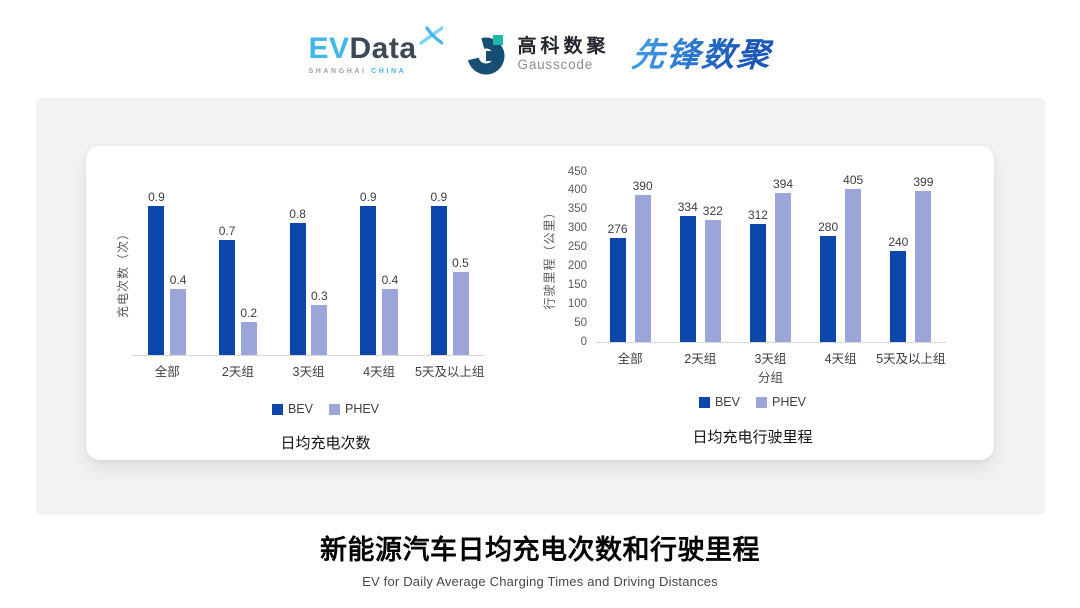  I want to click on y-tick-label: 100, so click(577, 303).